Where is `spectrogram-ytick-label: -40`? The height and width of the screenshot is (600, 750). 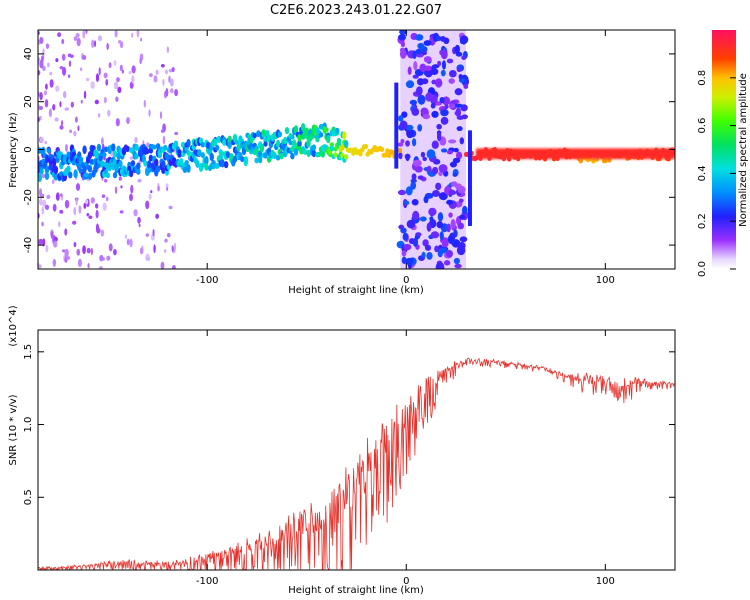 spectrogram-ytick-label: -40 is located at coordinates (28, 245).